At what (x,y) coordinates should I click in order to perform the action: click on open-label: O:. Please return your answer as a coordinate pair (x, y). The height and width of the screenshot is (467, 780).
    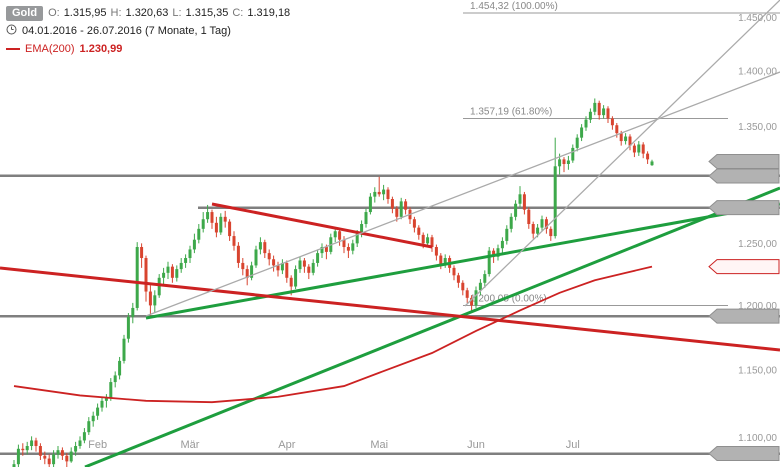
    Looking at the image, I should click on (54, 13).